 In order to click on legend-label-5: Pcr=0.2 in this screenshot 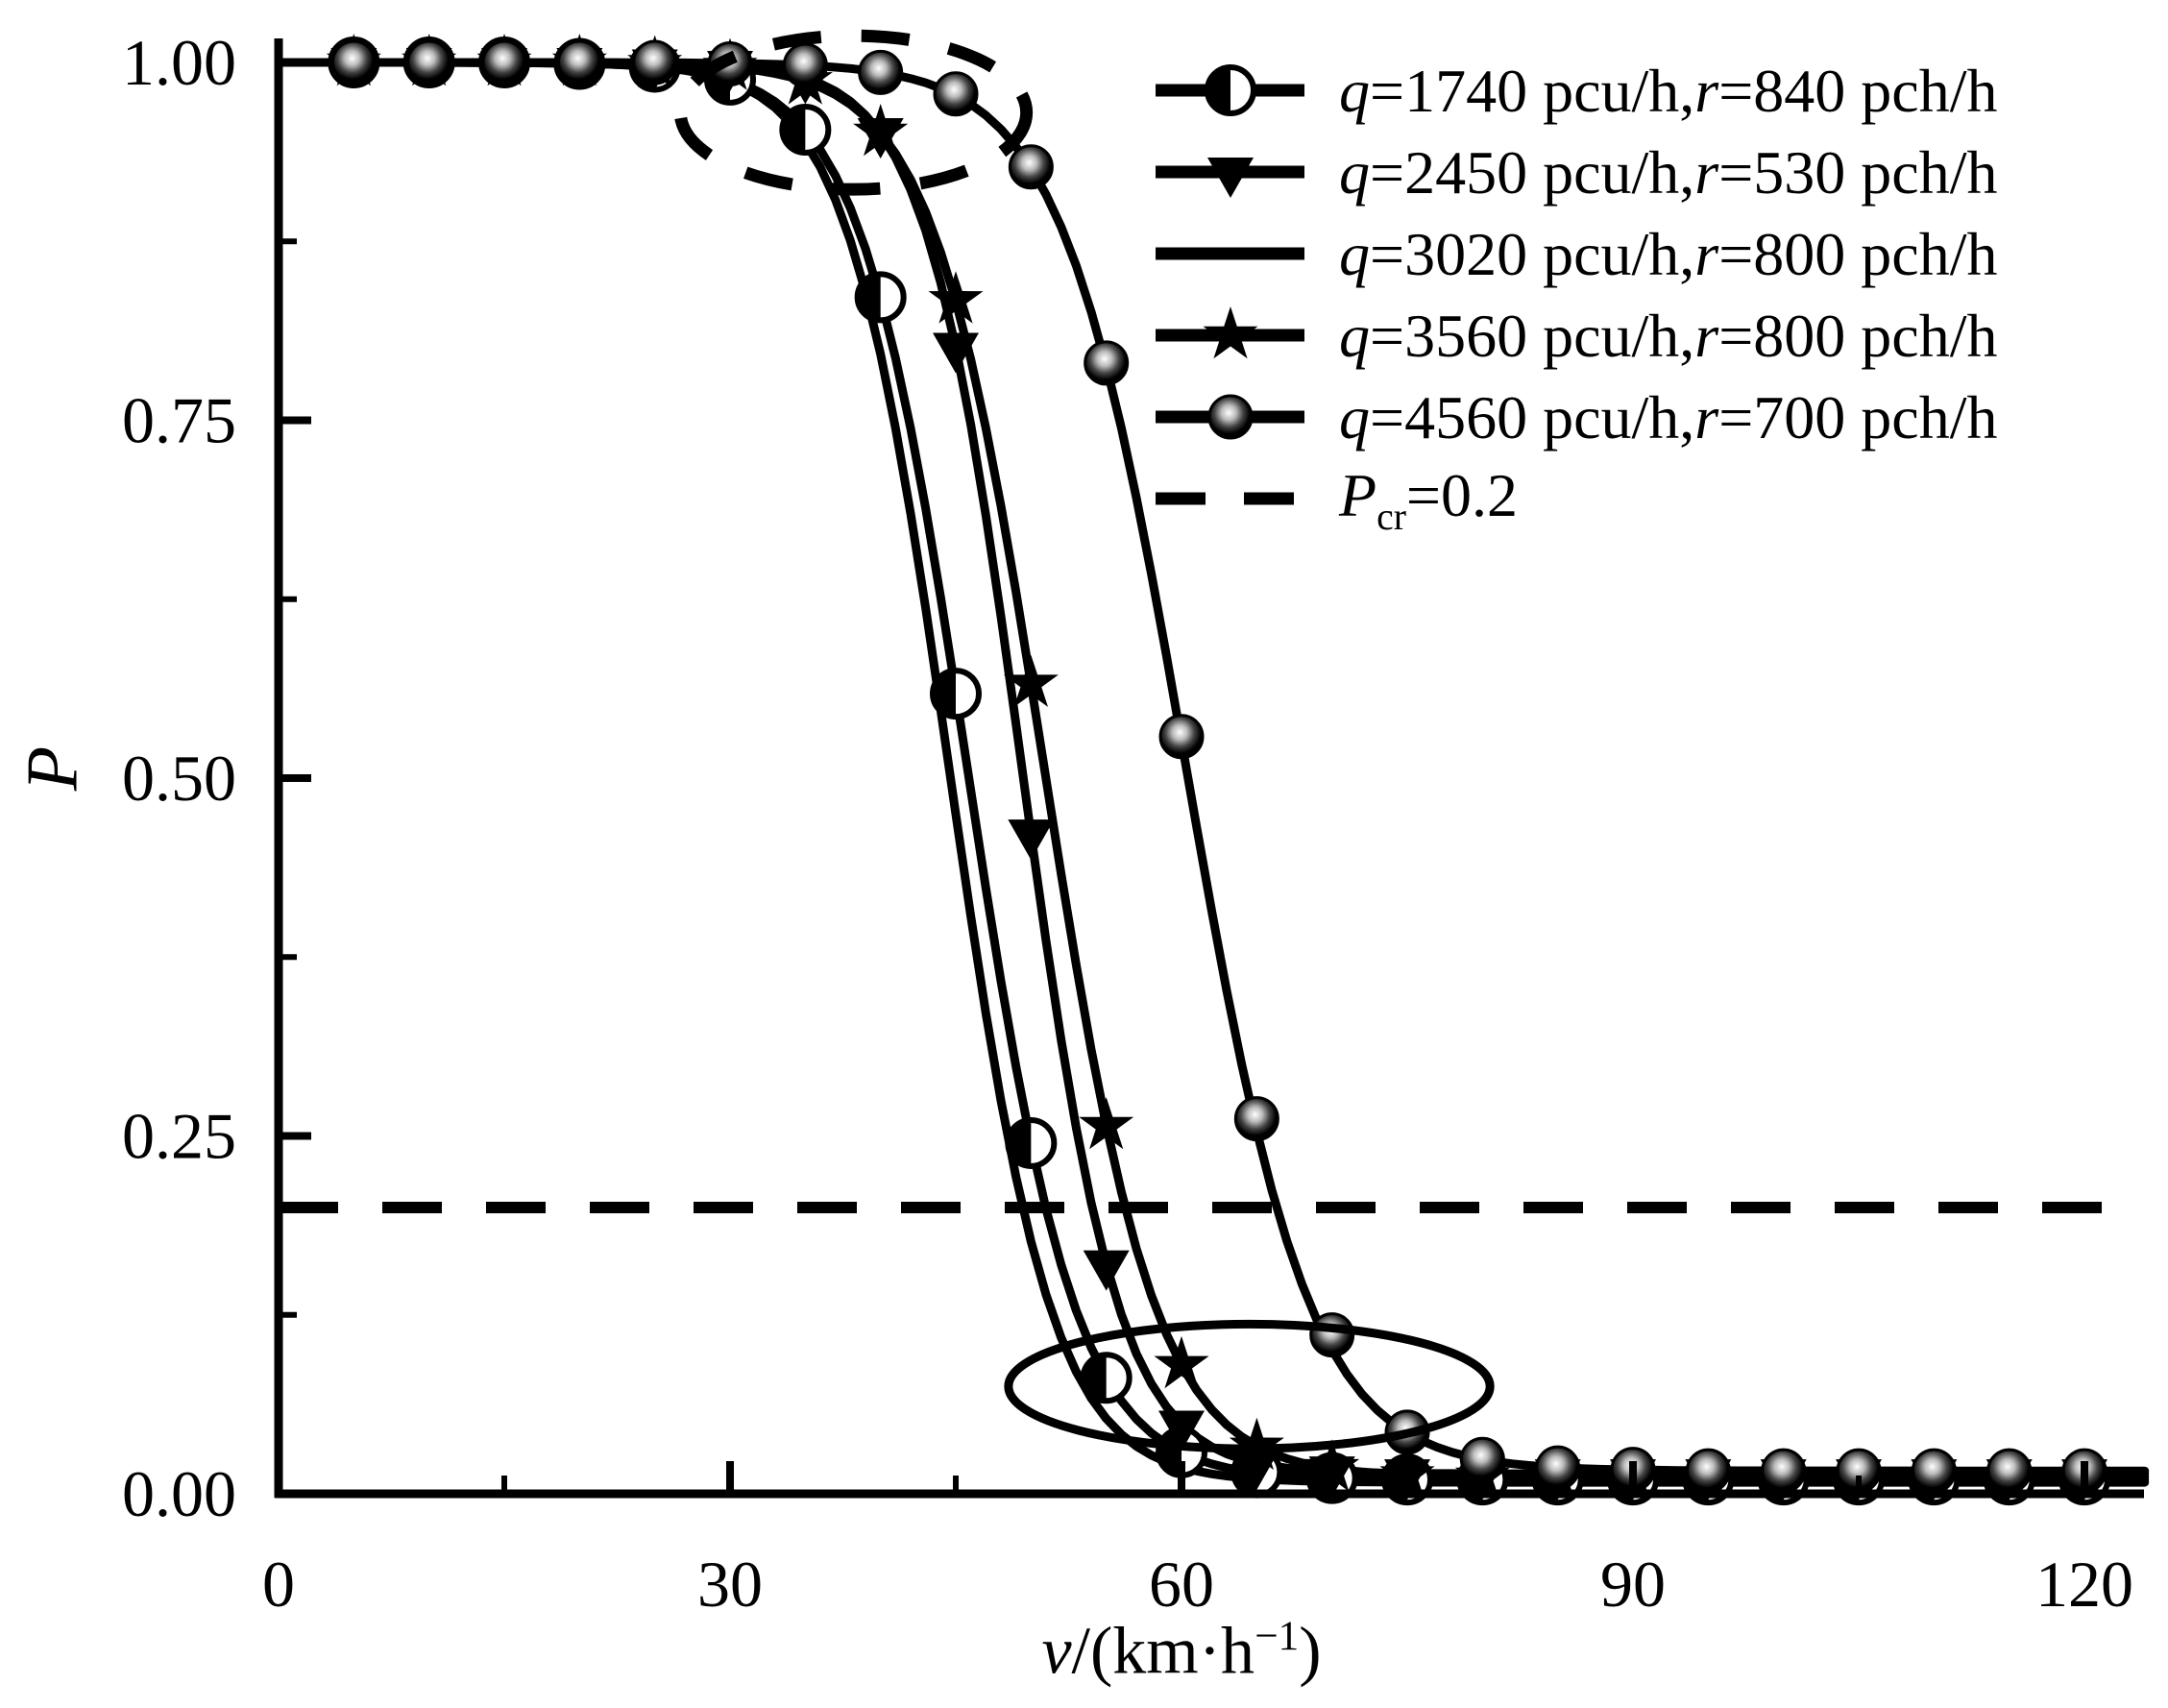, I will do `click(1429, 499)`.